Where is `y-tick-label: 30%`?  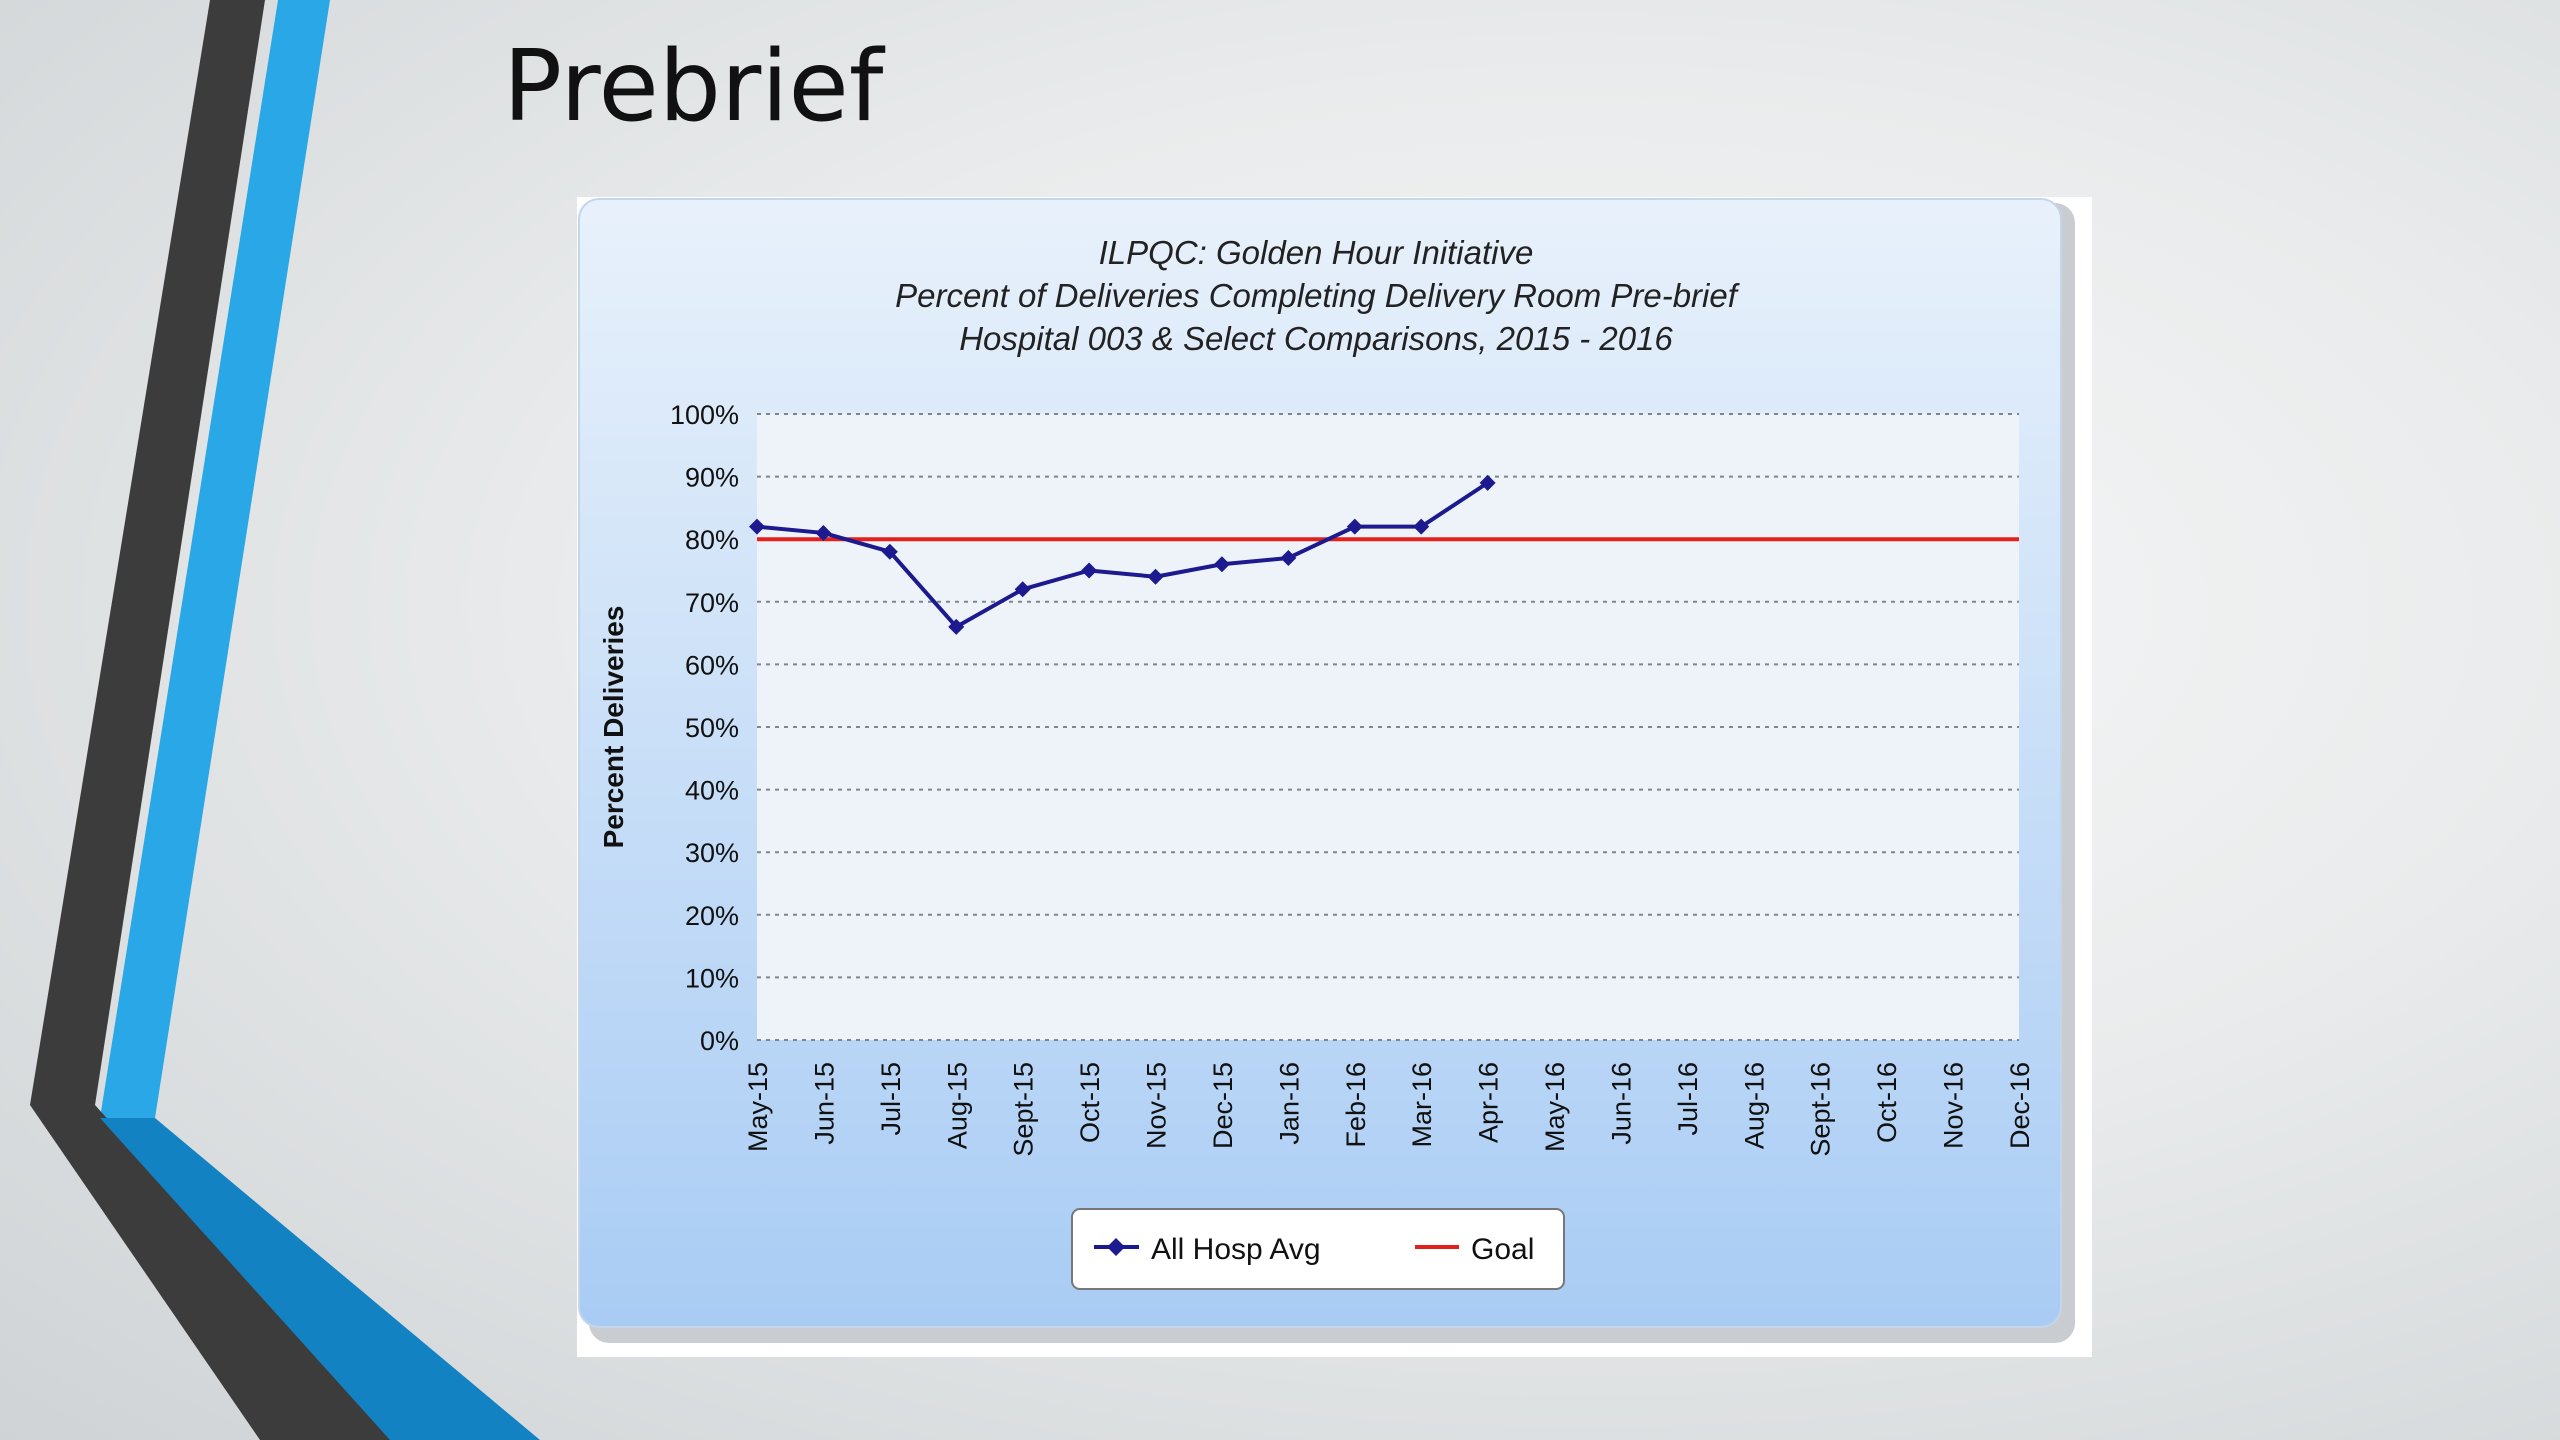 y-tick-label: 30% is located at coordinates (712, 853).